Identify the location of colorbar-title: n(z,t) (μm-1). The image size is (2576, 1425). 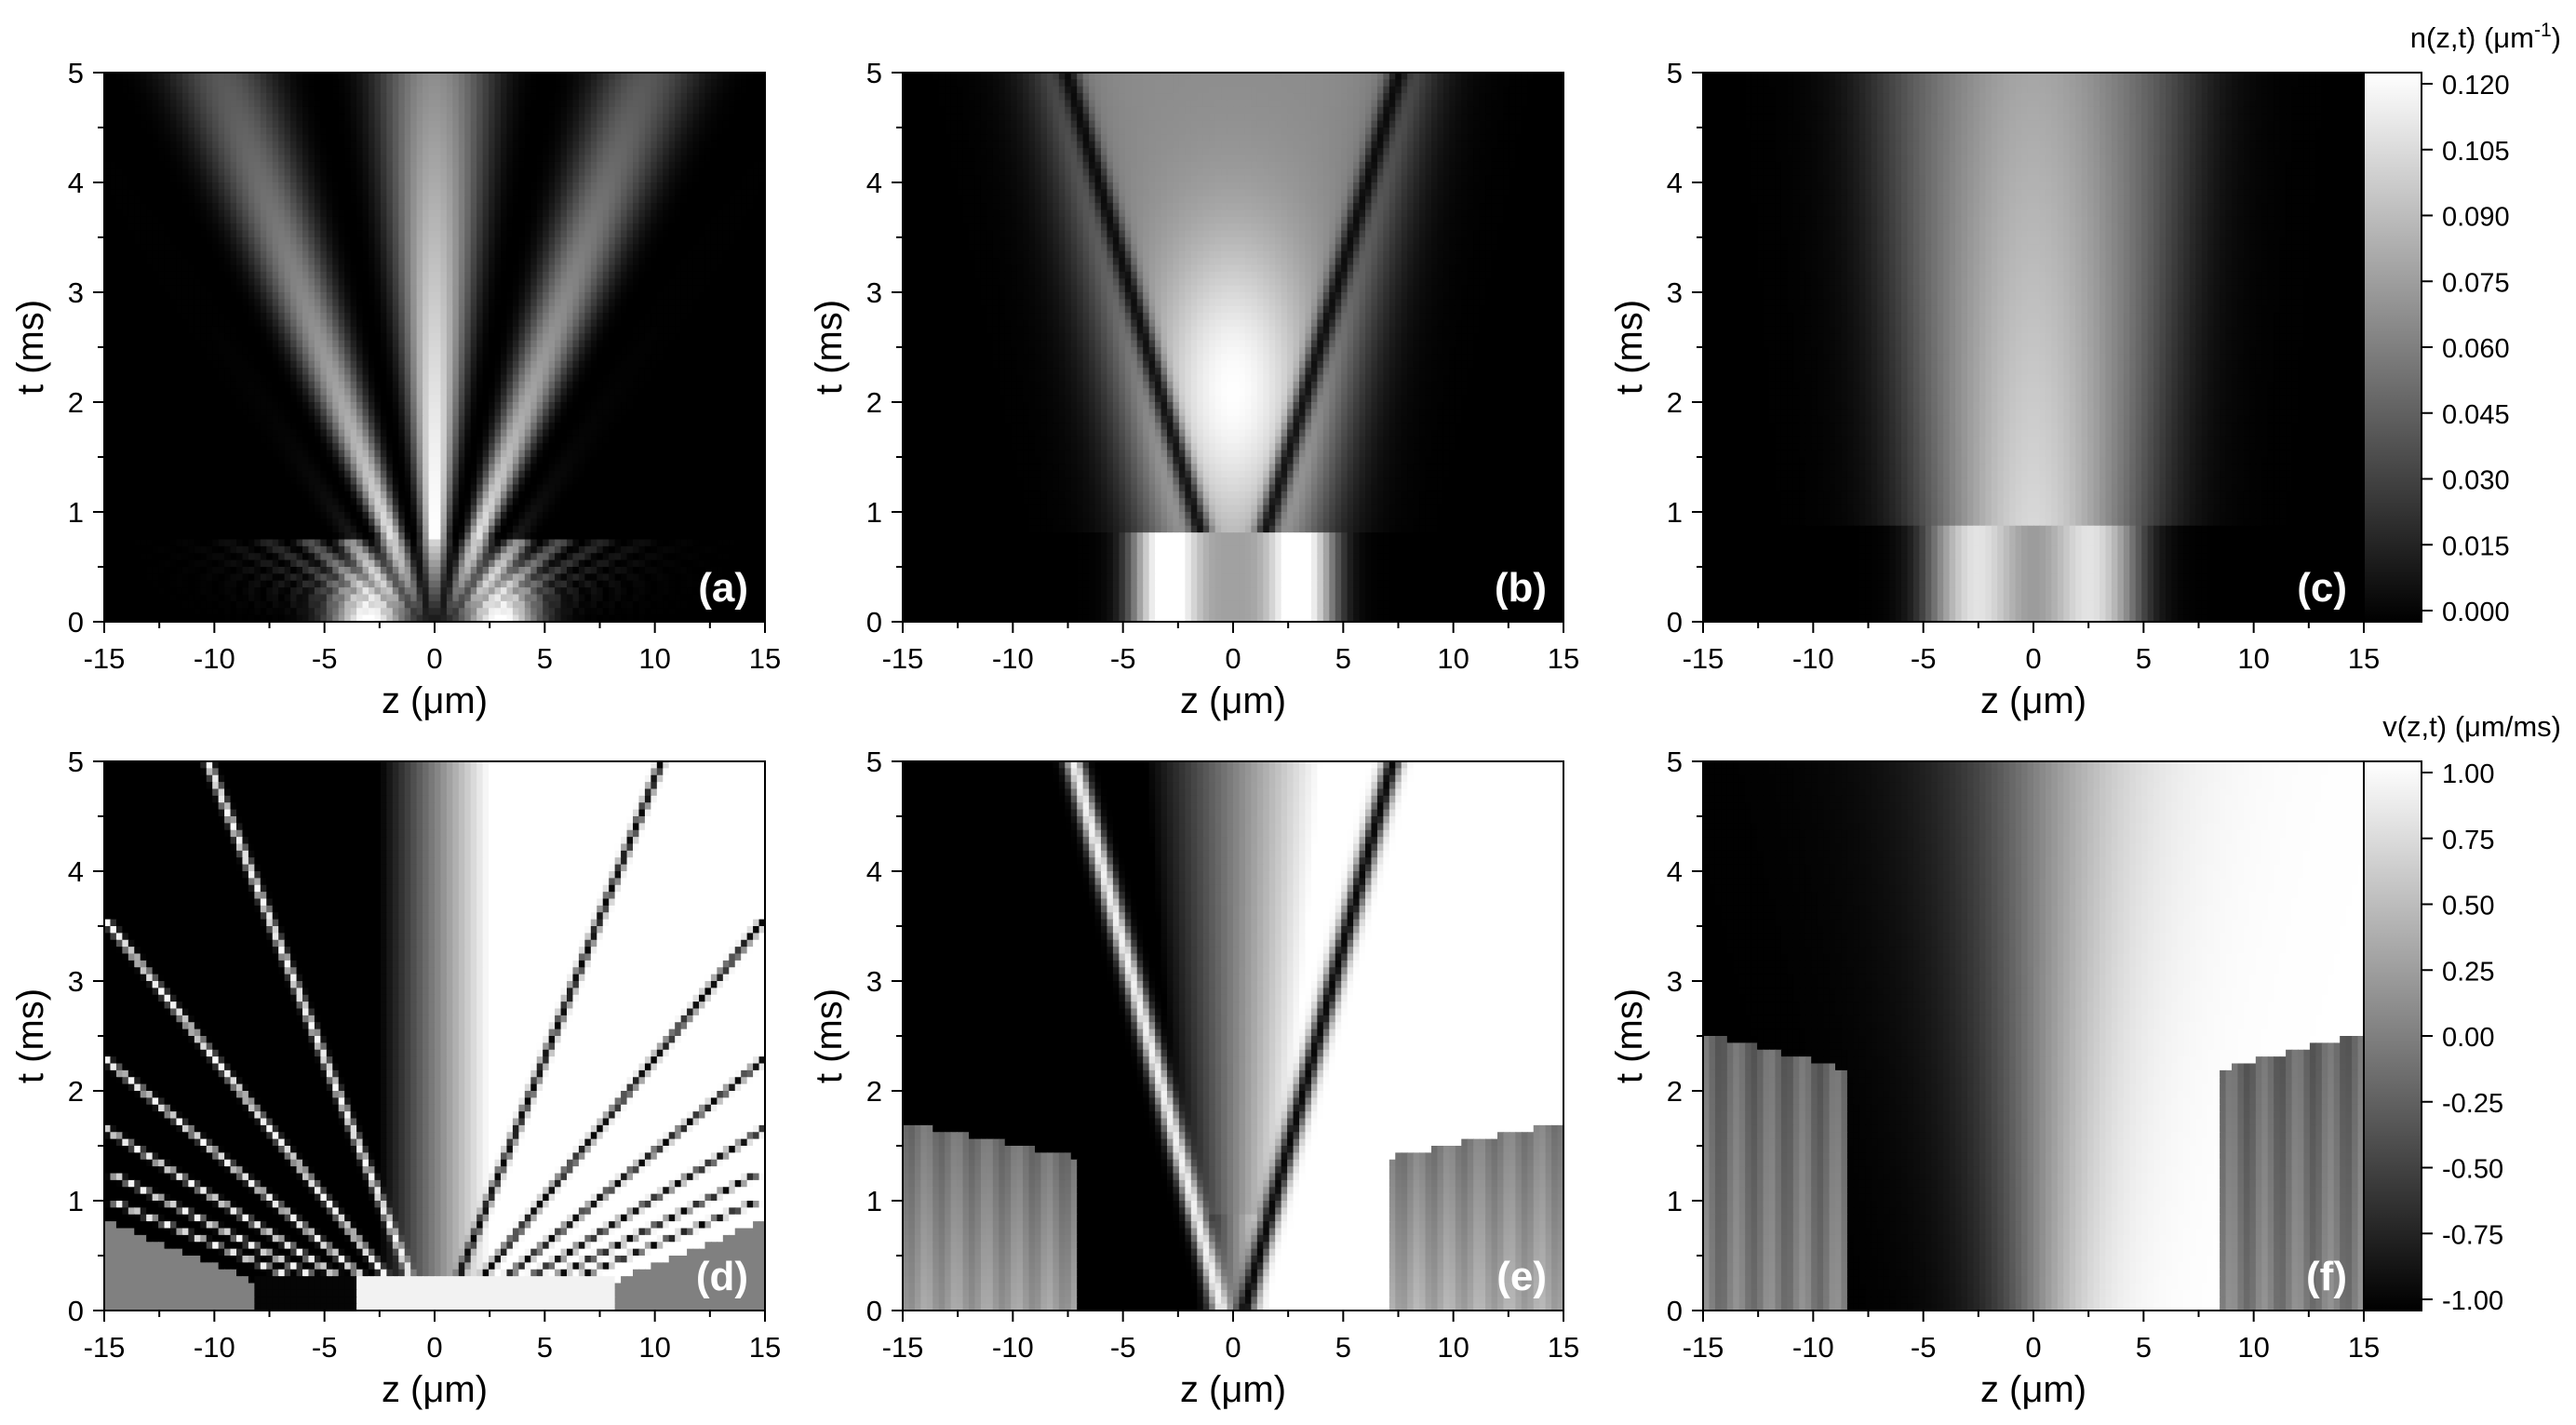
(2485, 37).